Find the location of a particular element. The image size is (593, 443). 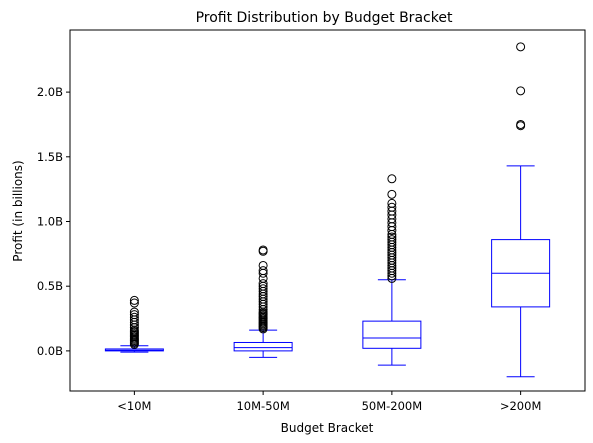

y-tick-label: 0.0B is located at coordinates (50, 351).